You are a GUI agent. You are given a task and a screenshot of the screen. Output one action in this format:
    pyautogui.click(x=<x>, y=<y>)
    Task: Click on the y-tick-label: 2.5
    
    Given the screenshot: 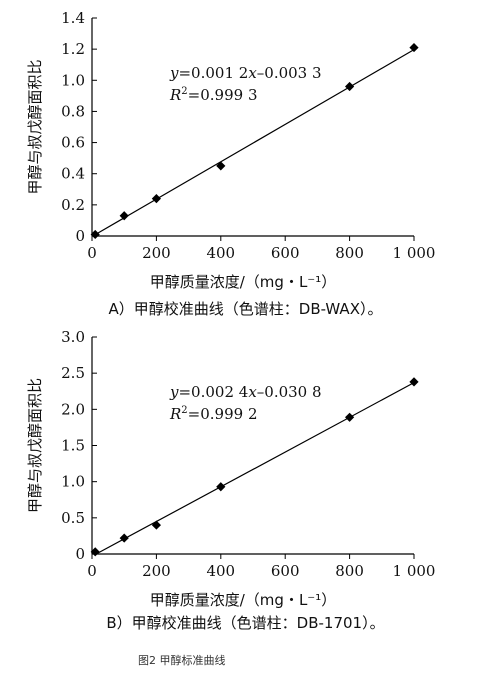 What is the action you would take?
    pyautogui.click(x=73, y=373)
    